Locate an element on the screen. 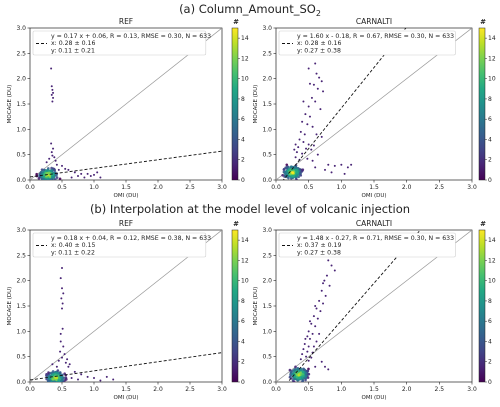 The height and width of the screenshot is (407, 500). colorbar-tick-label: 6 is located at coordinates (490, 321).